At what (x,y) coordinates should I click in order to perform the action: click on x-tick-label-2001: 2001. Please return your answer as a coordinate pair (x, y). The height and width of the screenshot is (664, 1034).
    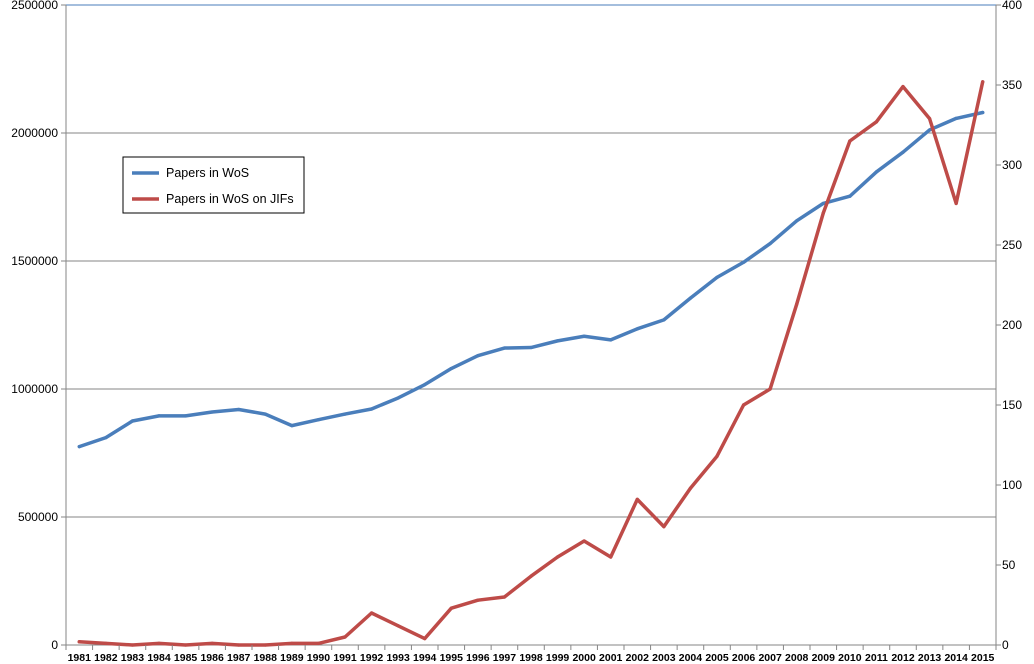
    Looking at the image, I should click on (611, 658).